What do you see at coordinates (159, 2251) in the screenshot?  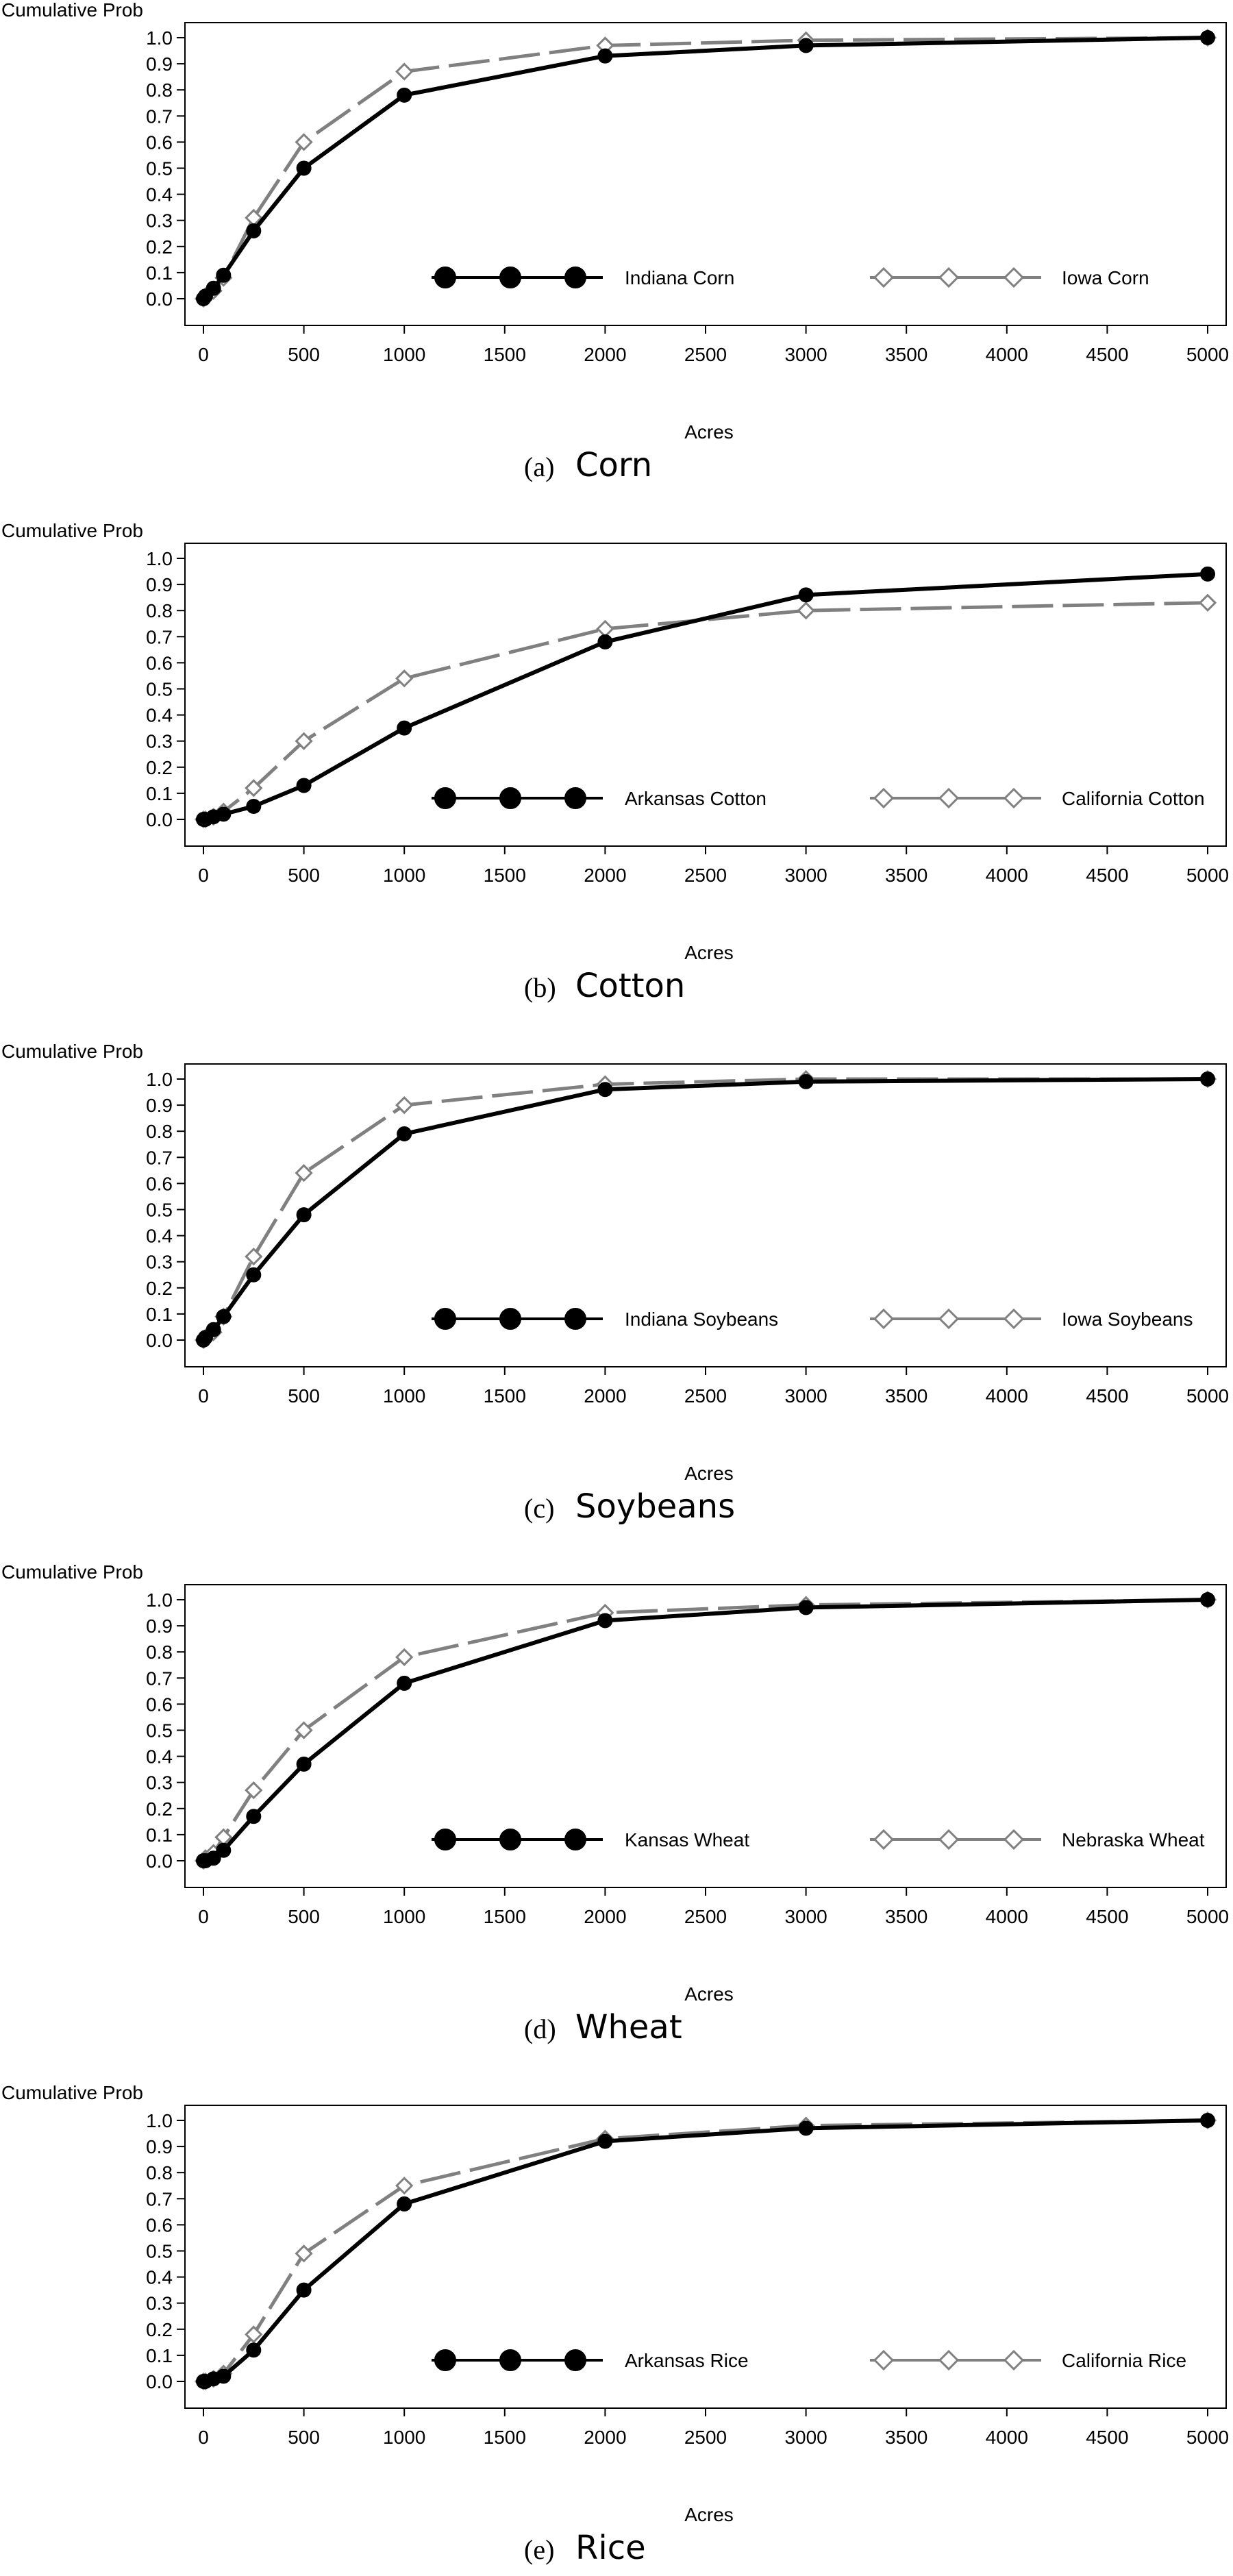 I see `y-tick-label: 0.5` at bounding box center [159, 2251].